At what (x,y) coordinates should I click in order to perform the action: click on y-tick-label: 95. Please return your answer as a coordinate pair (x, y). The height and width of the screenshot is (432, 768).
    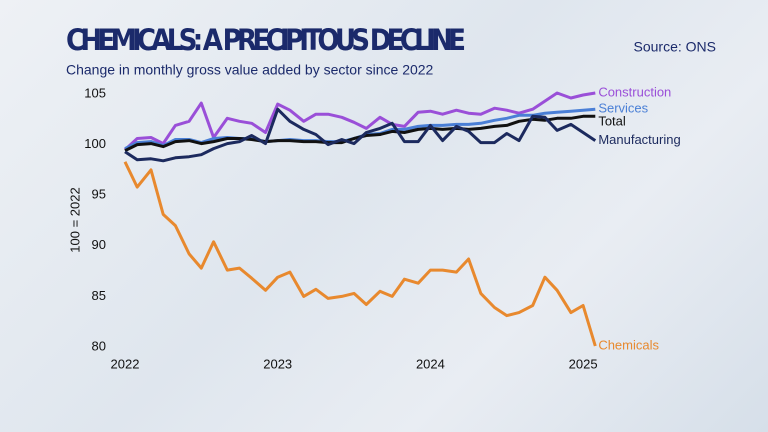
    Looking at the image, I should click on (99, 194).